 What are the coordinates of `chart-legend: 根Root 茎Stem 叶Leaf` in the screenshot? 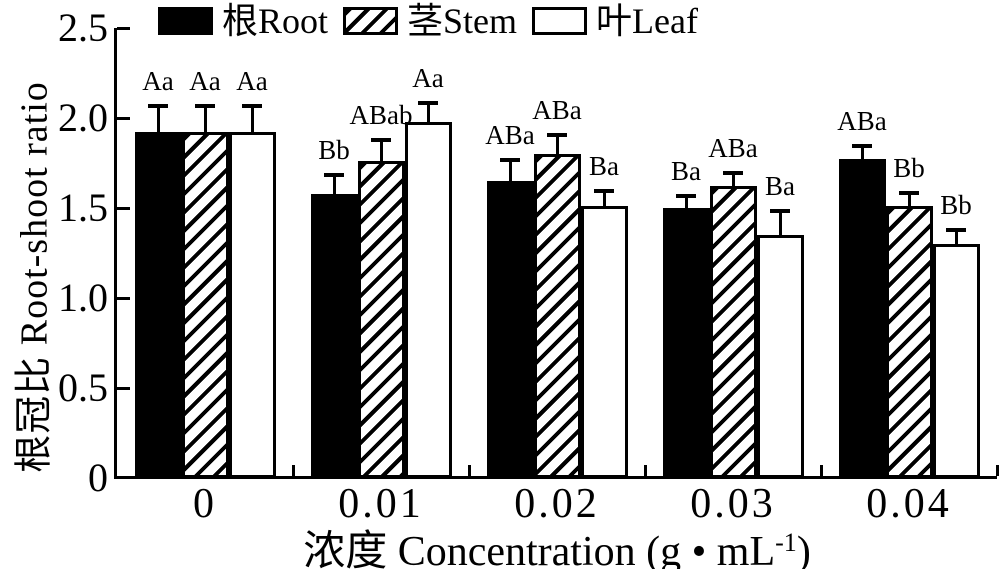 It's located at (428, 21).